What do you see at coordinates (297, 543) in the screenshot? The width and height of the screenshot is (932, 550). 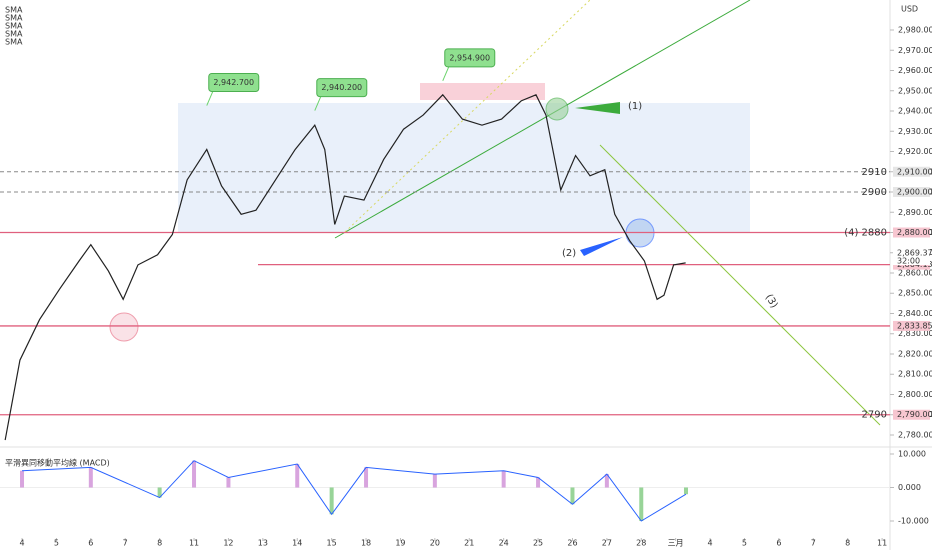 I see `x-tick-label: 14` at bounding box center [297, 543].